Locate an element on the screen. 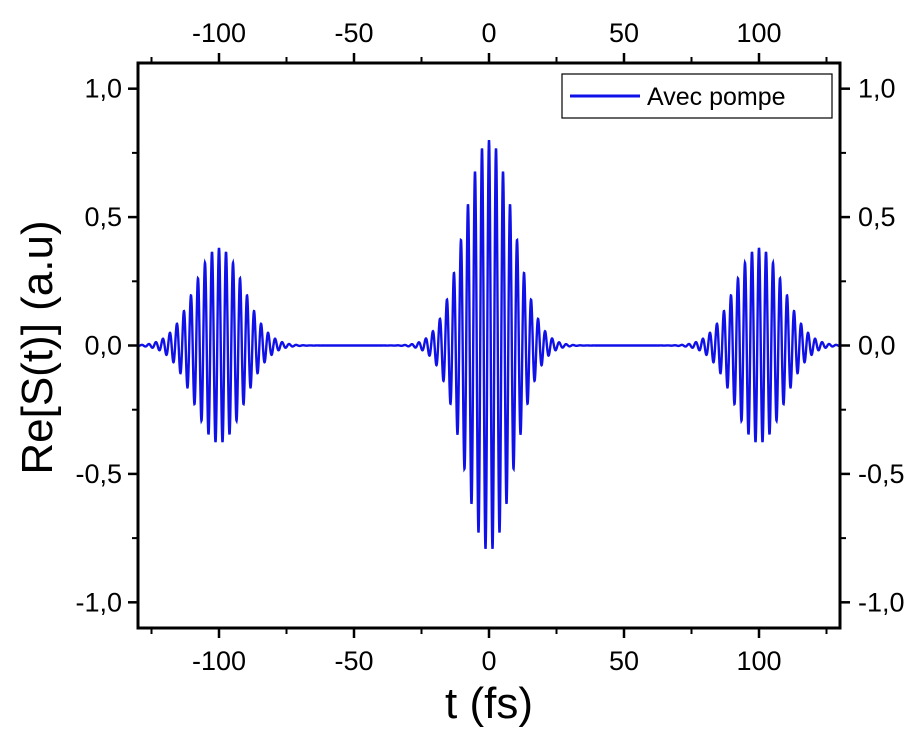  x-tick-label-top: -100 is located at coordinates (219, 33).